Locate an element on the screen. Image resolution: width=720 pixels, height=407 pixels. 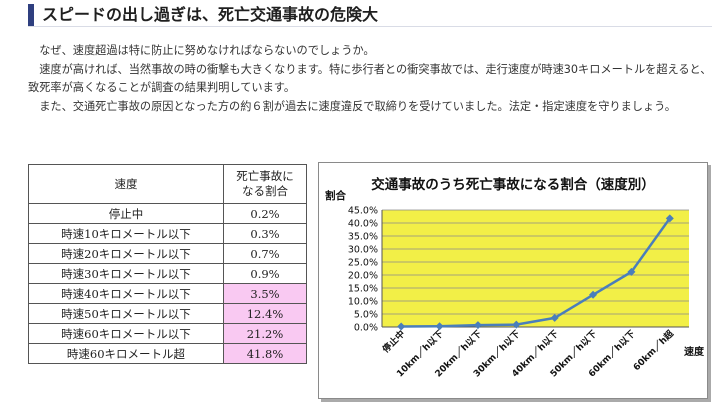
rate-cell: 0.2% is located at coordinates (265, 213).